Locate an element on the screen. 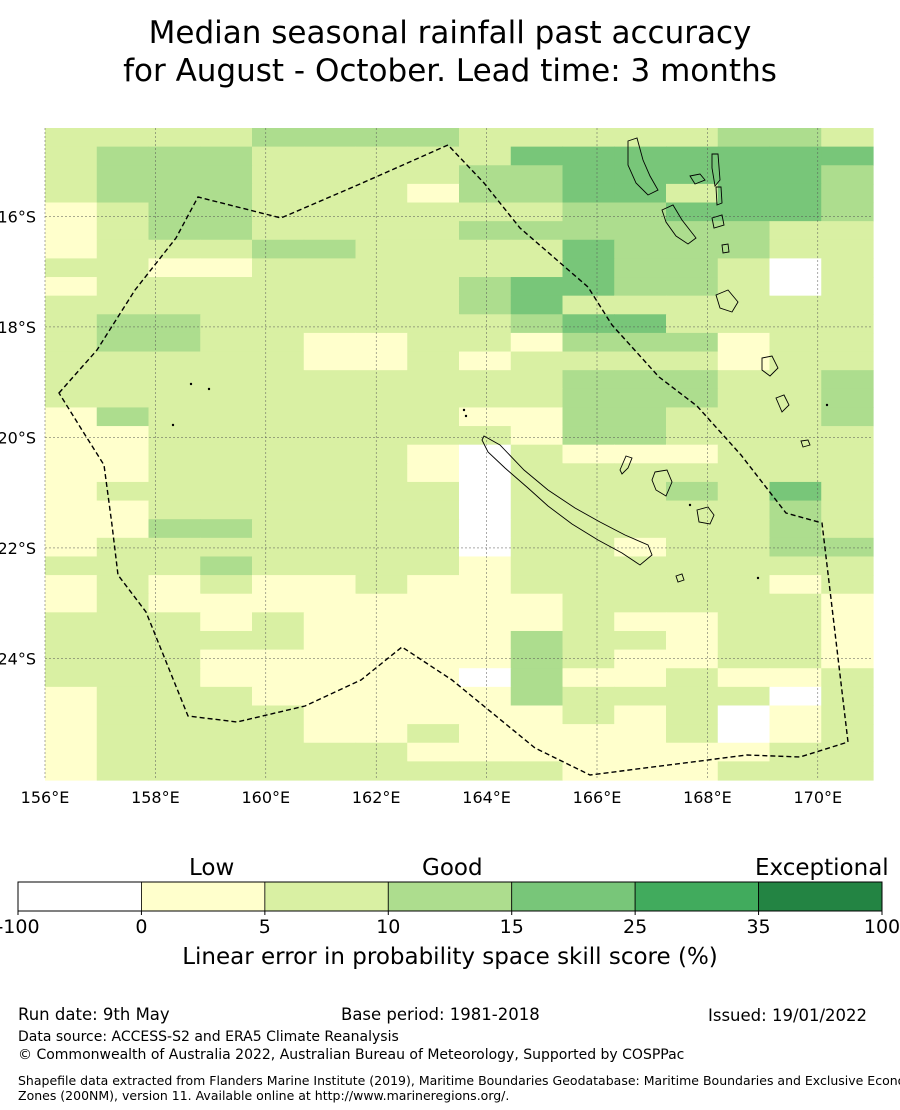 This screenshot has height=1110, width=900. ambrym-outline is located at coordinates (718, 221).